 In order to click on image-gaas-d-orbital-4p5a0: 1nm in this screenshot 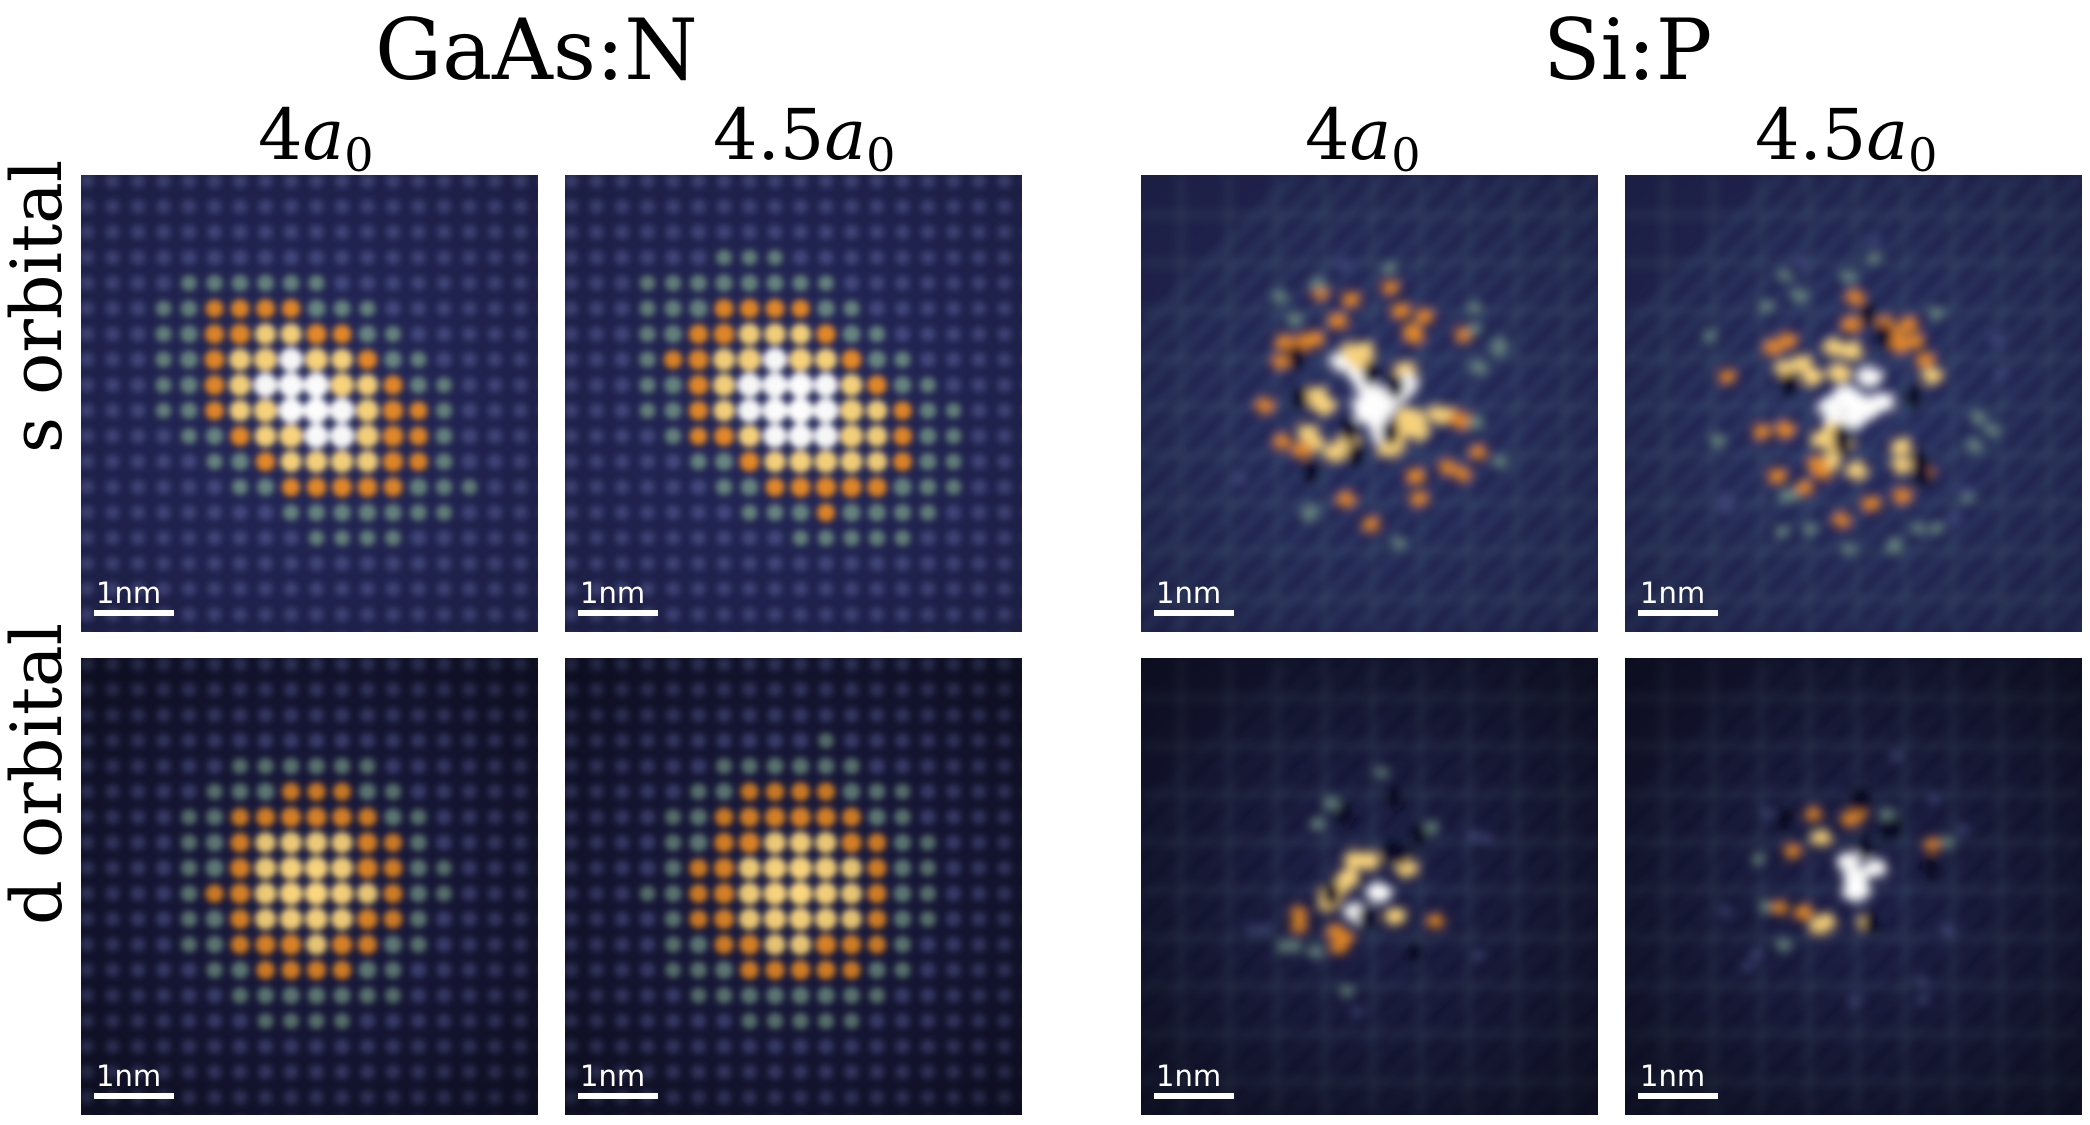, I will do `click(793, 886)`.